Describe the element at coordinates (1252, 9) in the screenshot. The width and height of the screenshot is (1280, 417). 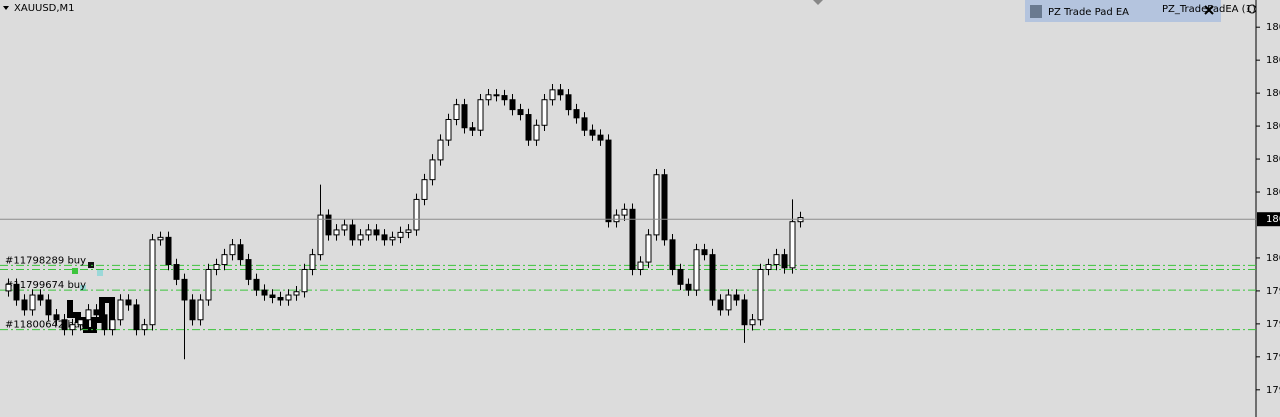
I see `ea-smiley` at that location.